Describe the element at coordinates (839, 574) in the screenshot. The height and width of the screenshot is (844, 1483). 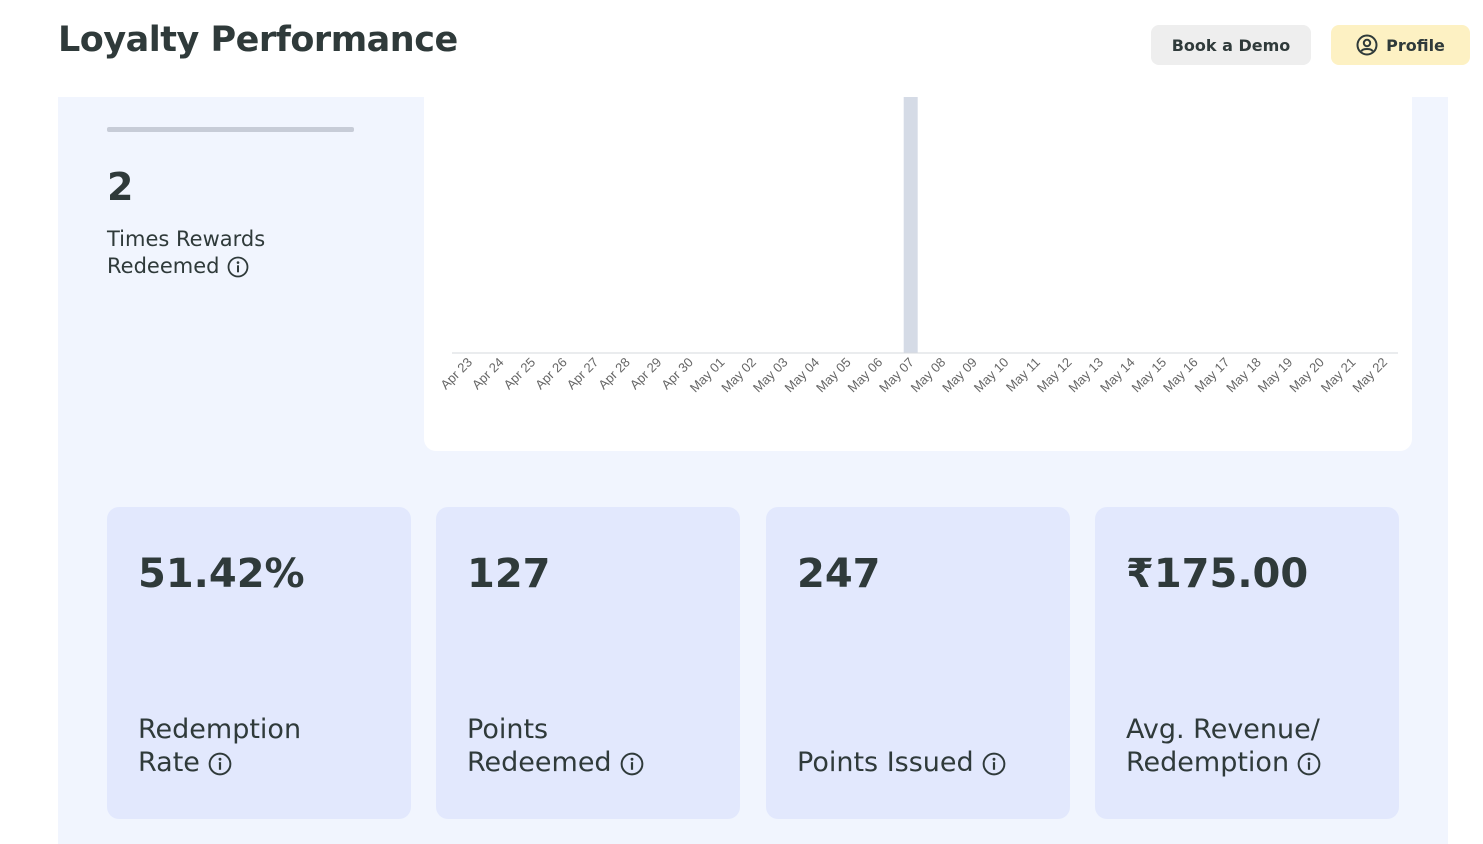
I see `points-issued-value: 247` at that location.